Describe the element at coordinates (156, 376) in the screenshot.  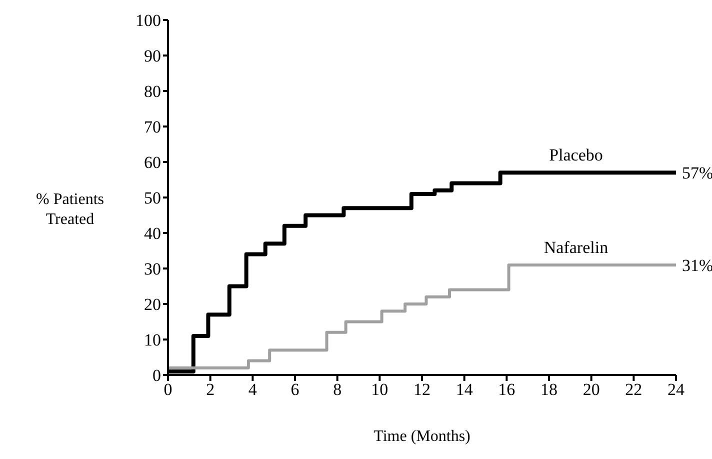
I see `y-tick-label: 0` at that location.